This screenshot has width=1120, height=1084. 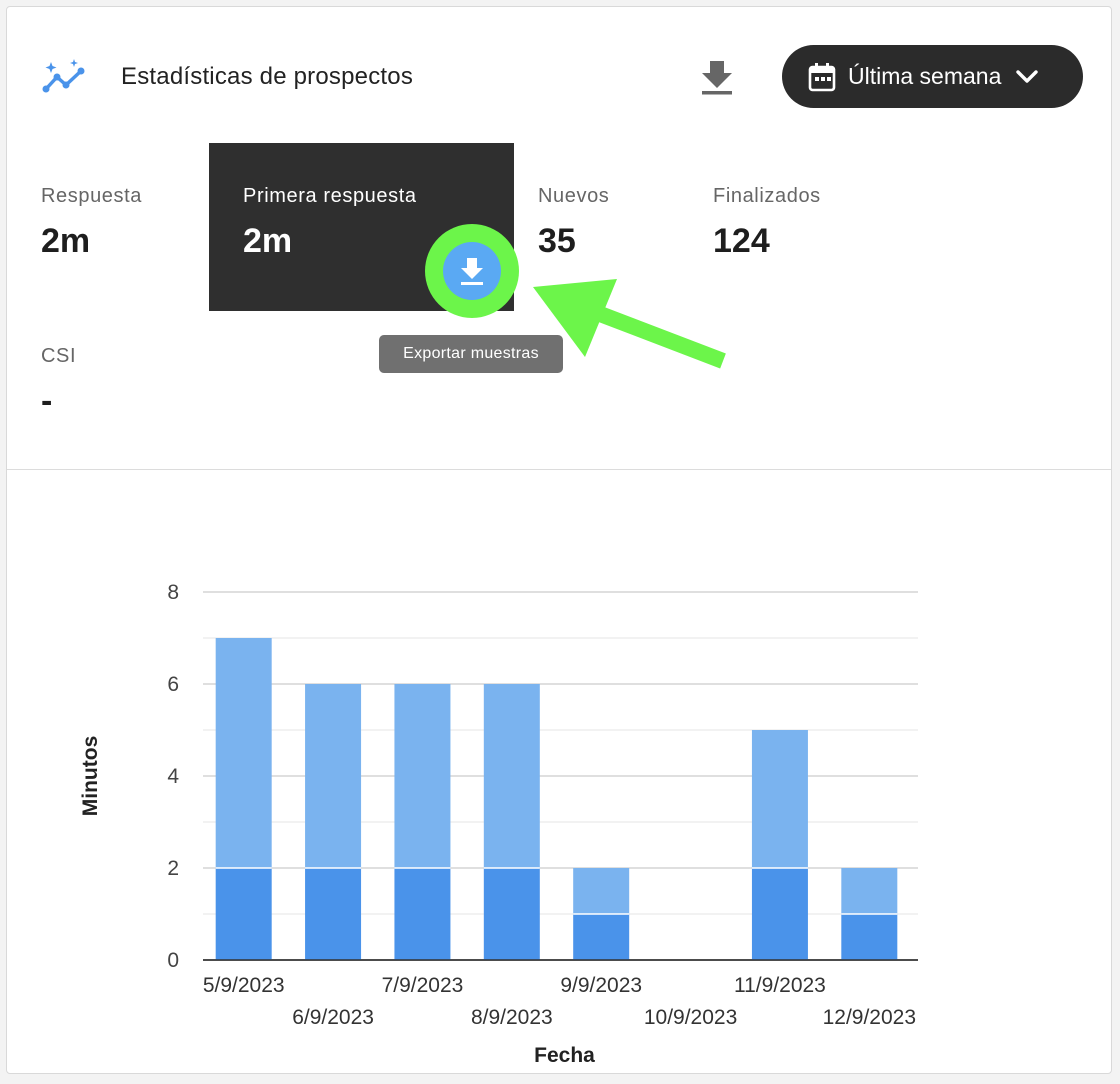 What do you see at coordinates (559, 469) in the screenshot?
I see `section-divider` at bounding box center [559, 469].